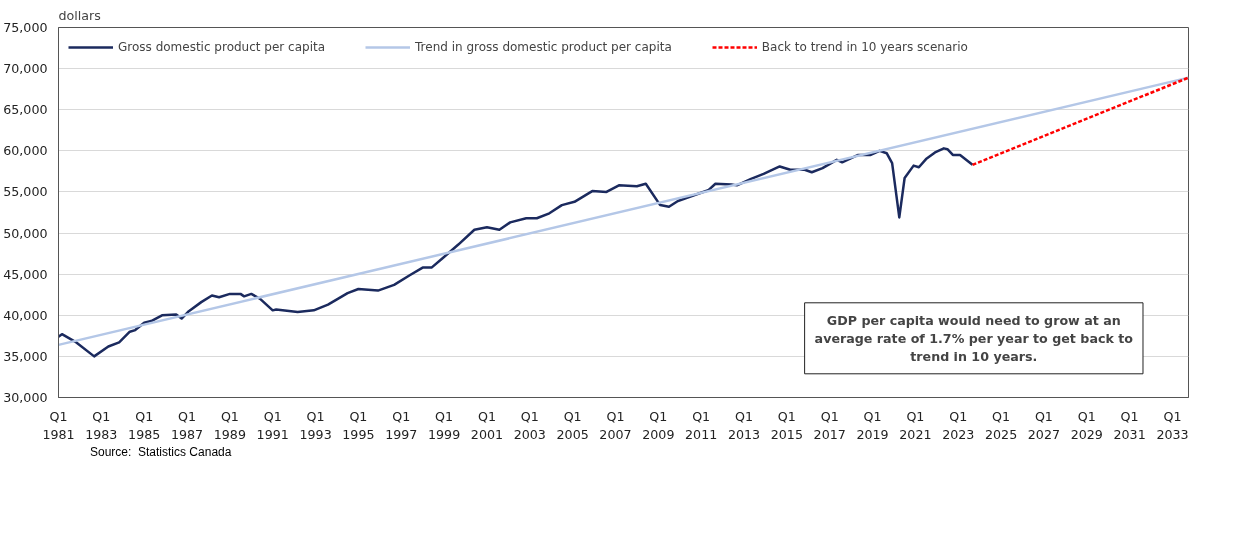 The image size is (1243, 552). Describe the element at coordinates (1172, 425) in the screenshot. I see `x-tick-label: Q1 2033` at that location.